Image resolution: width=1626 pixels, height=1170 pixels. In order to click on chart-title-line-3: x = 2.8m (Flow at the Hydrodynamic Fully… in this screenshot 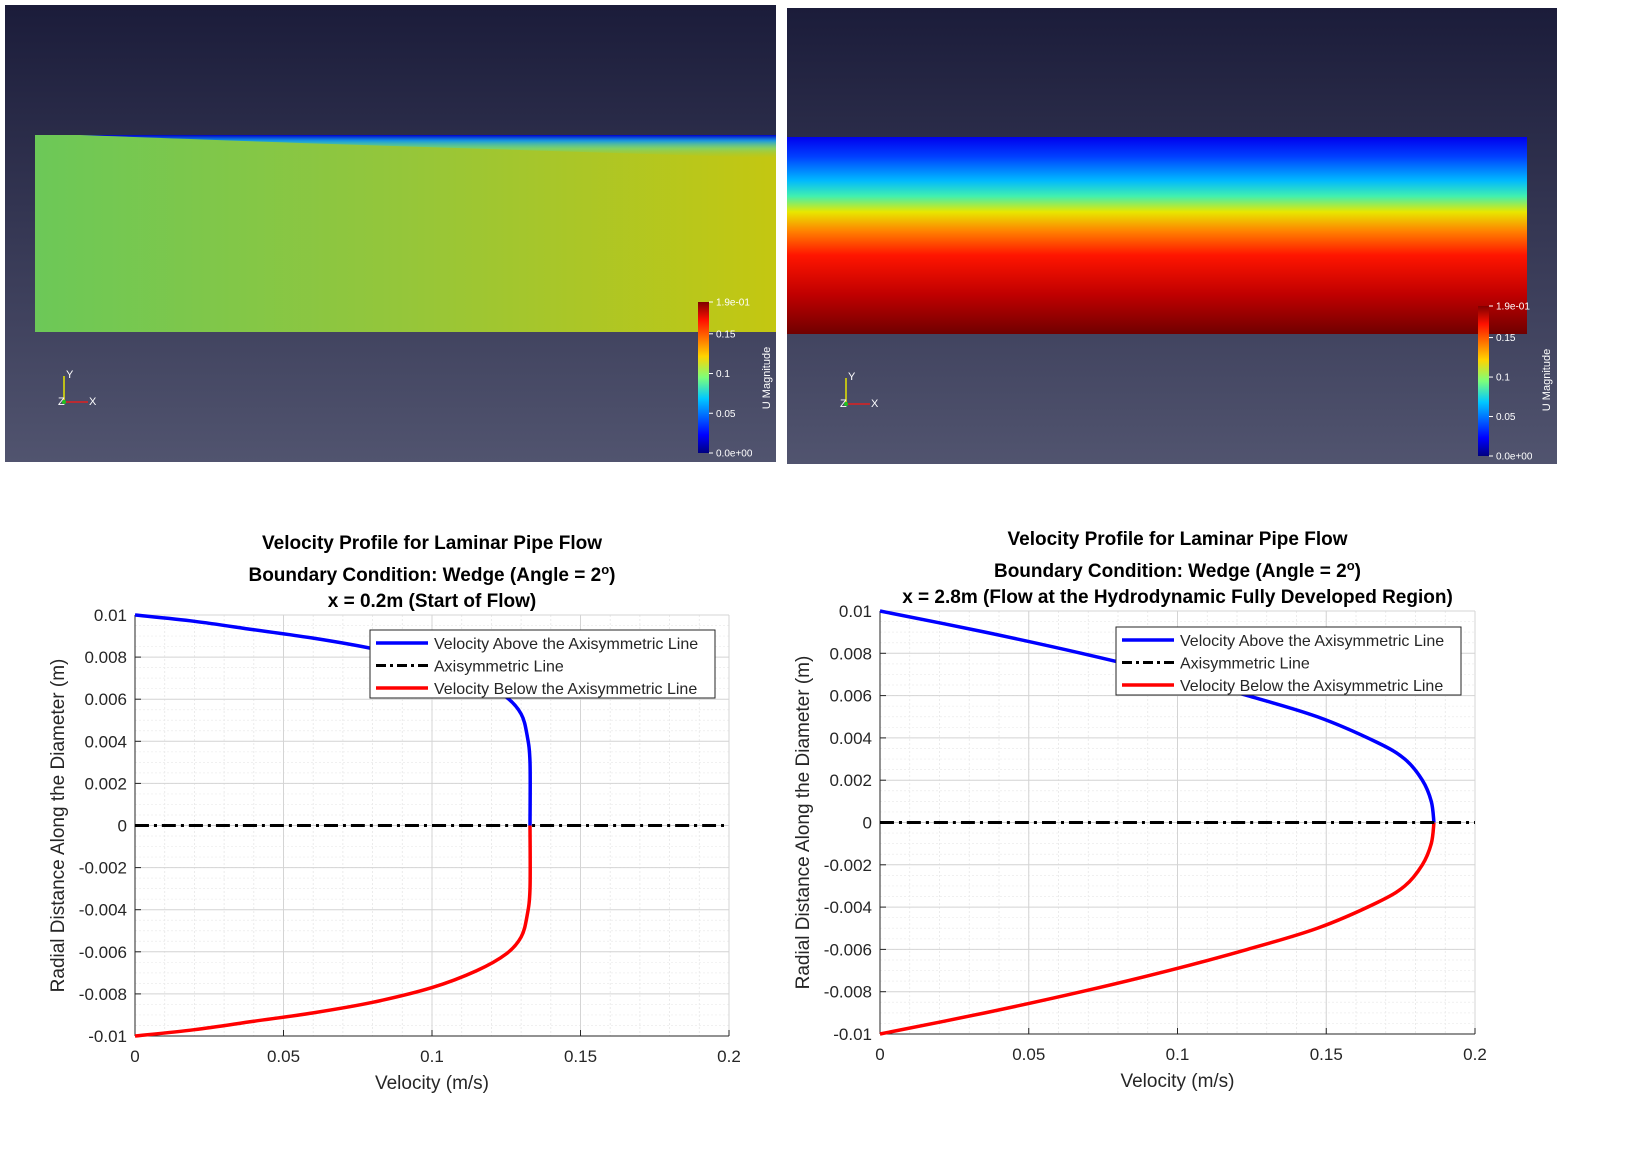, I will do `click(1177, 597)`.